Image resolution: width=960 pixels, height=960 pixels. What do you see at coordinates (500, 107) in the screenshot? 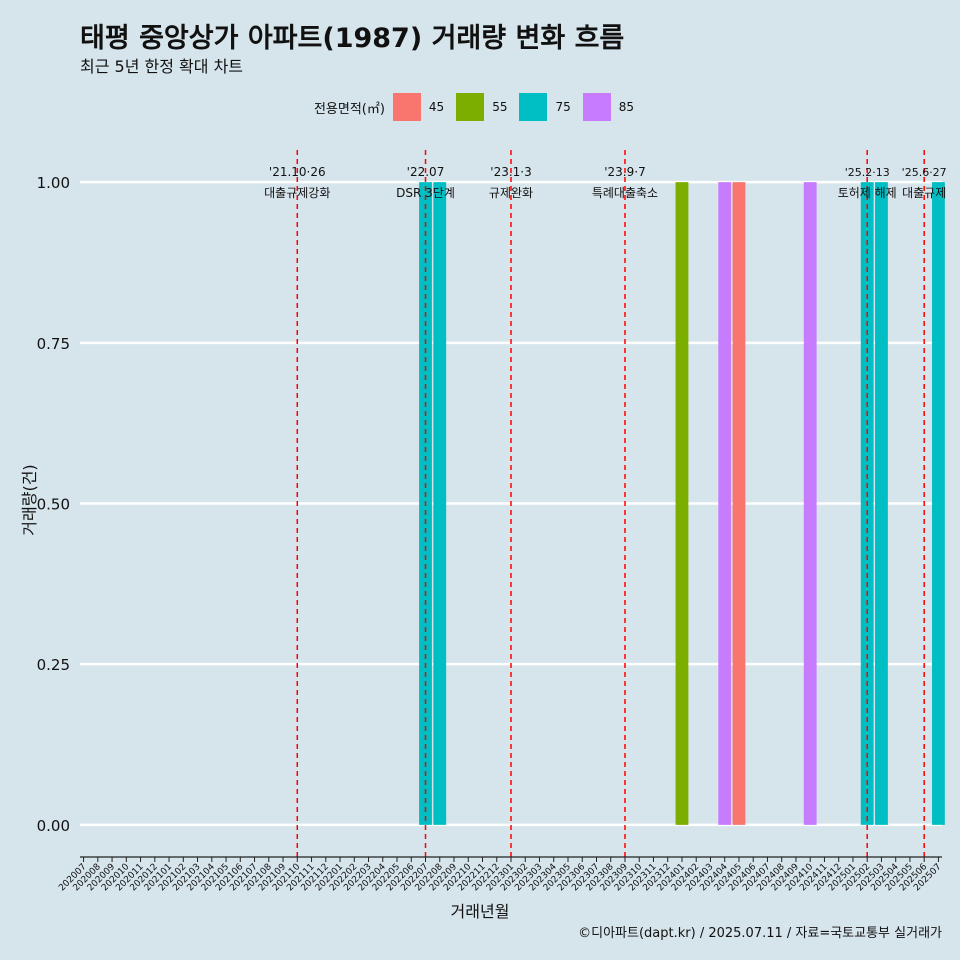
I see `legend-label: 55` at bounding box center [500, 107].